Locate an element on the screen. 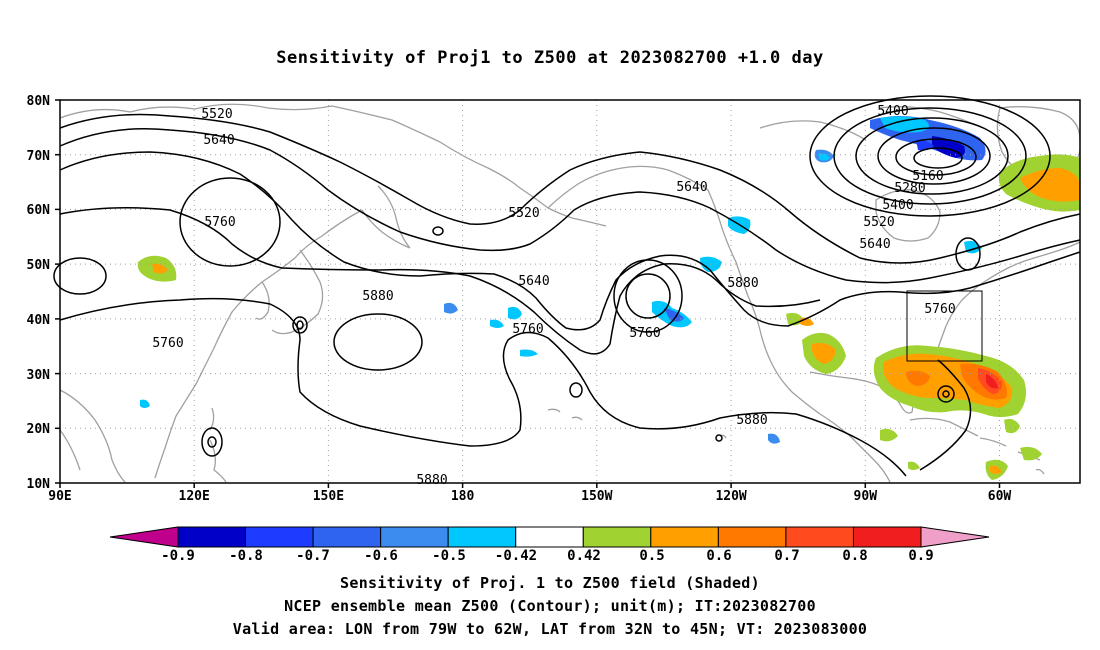 Image resolution: width=1100 pixels, height=650 pixels. colorbar-label: -0.6 is located at coordinates (381, 556).